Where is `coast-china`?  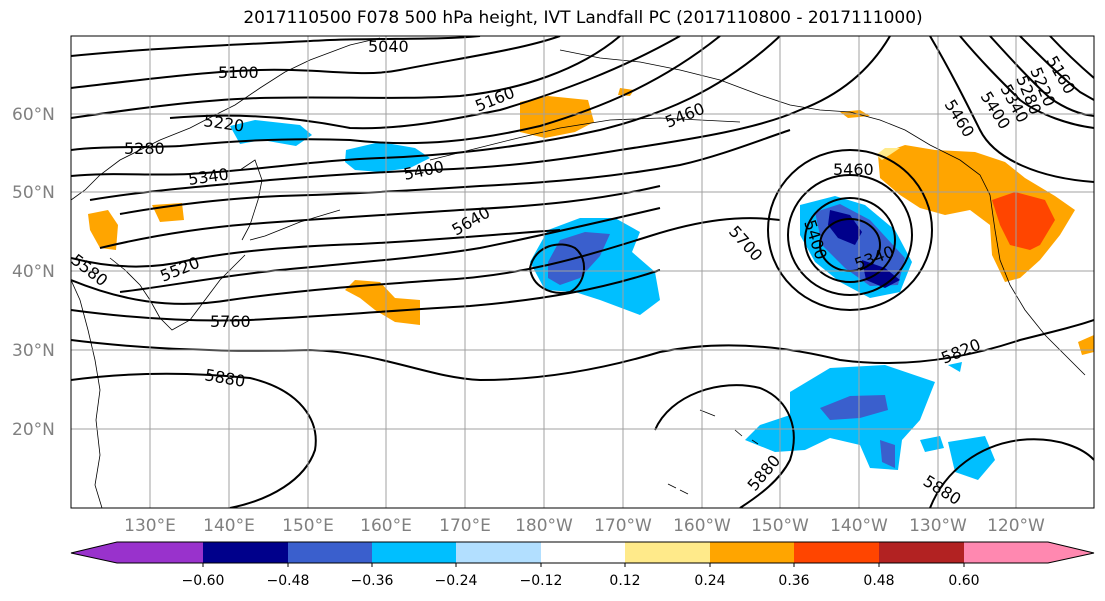 coast-china is located at coordinates (87, 393).